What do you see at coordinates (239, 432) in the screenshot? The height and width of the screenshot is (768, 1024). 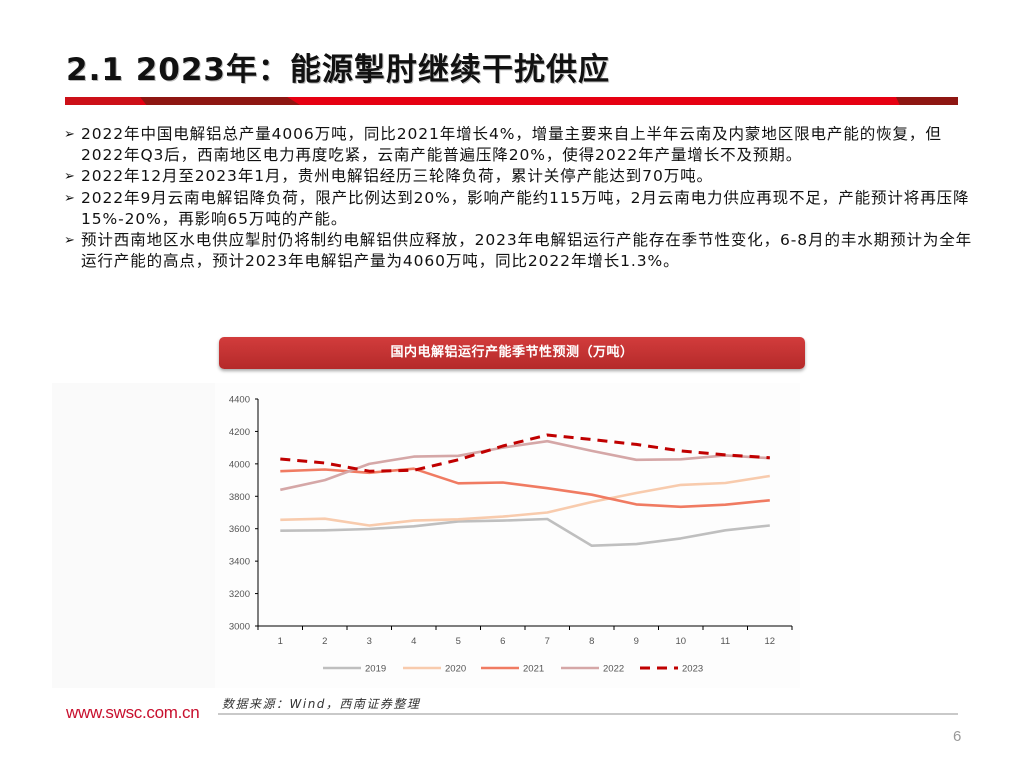 I see `y-tick-label: 4200` at bounding box center [239, 432].